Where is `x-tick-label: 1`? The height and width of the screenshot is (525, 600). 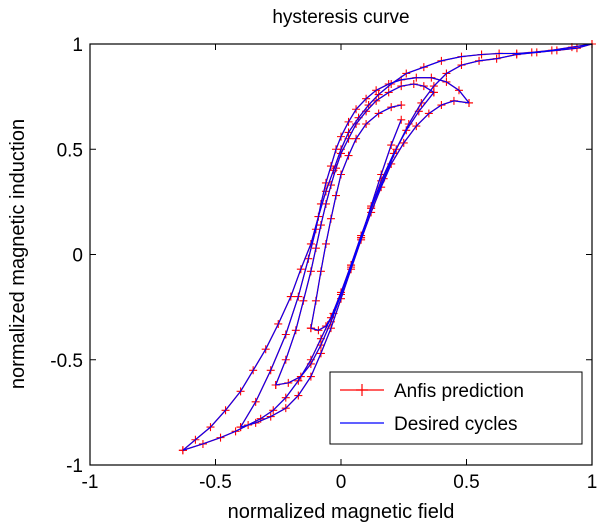
x-tick-label: 1 is located at coordinates (592, 482).